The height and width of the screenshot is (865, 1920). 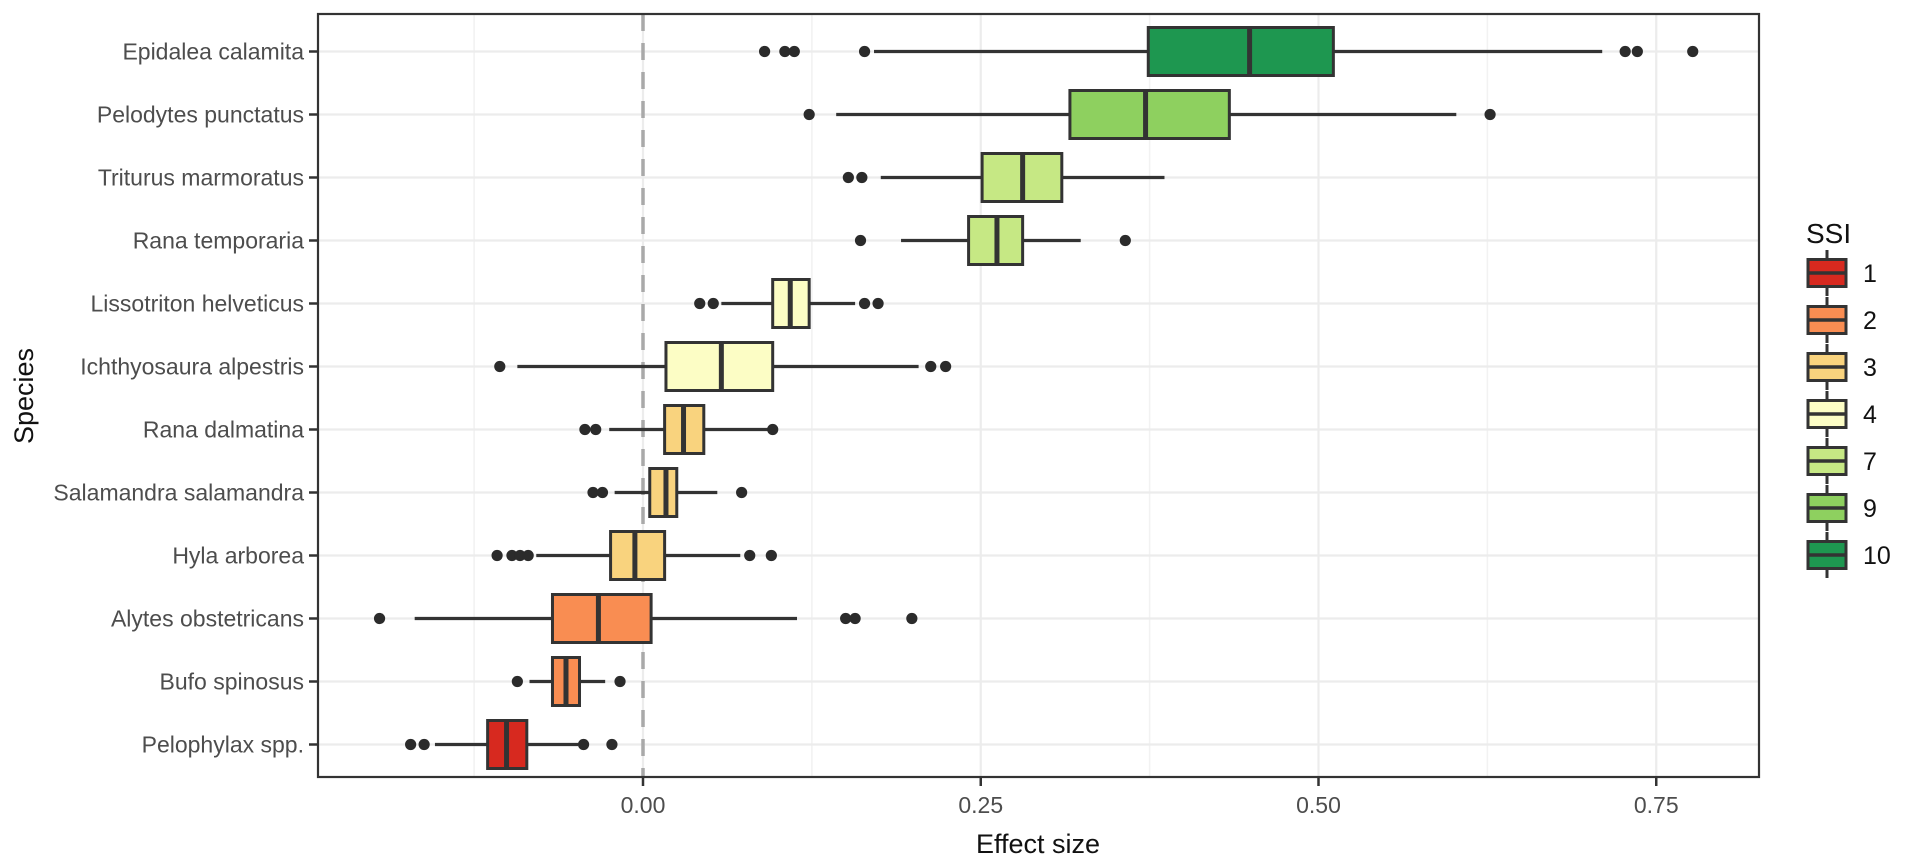 What do you see at coordinates (219, 241) in the screenshot?
I see `y-tick-label-species: Rana temporaria` at bounding box center [219, 241].